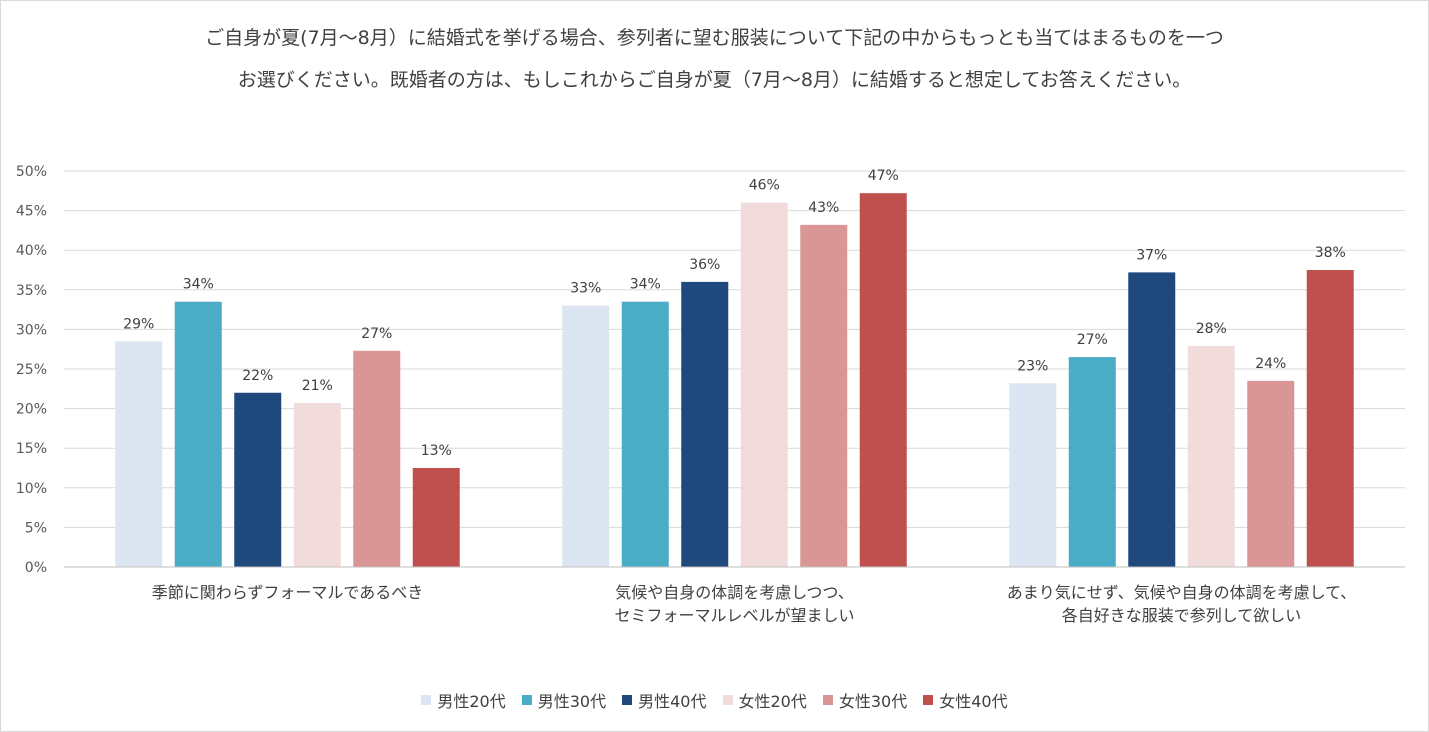  I want to click on data-label: 24%, so click(1270, 364).